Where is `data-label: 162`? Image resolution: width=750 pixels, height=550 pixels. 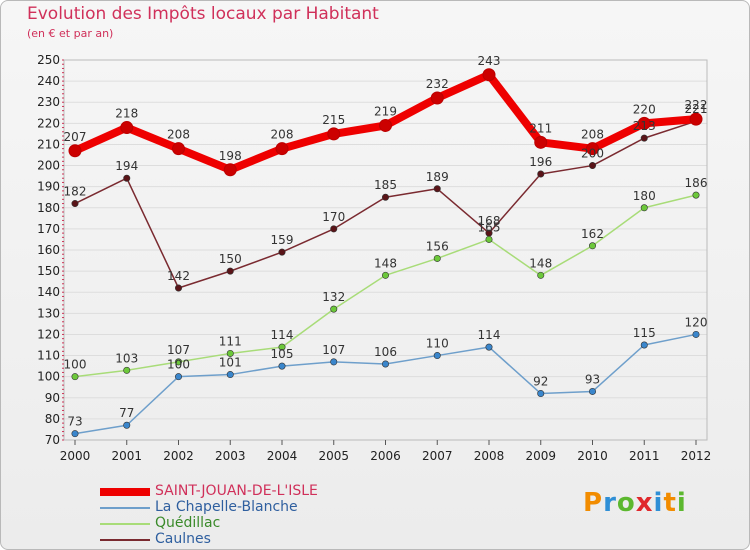 data-label: 162 is located at coordinates (592, 234).